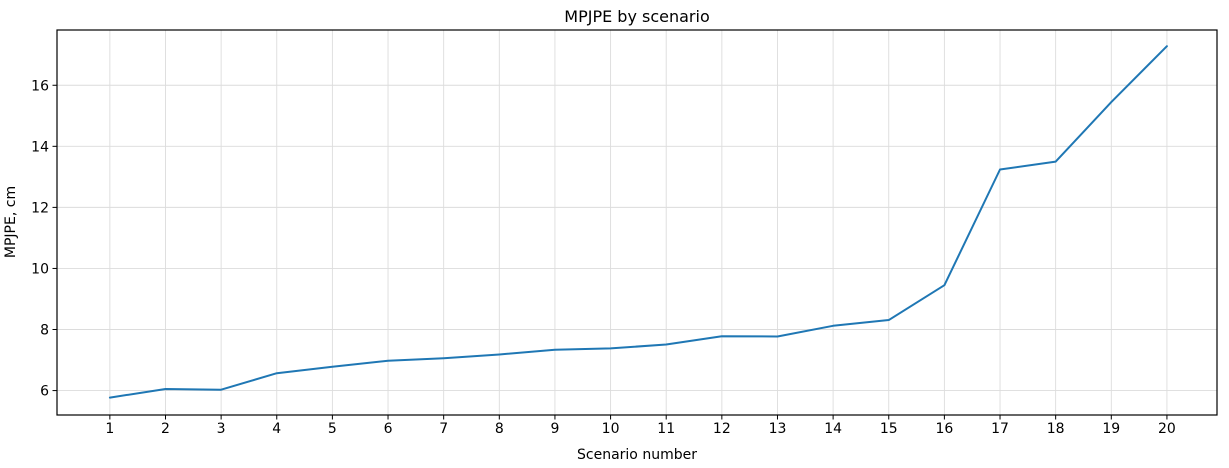 The width and height of the screenshot is (1229, 468). Describe the element at coordinates (1111, 429) in the screenshot. I see `x-tick-label-19: 19` at that location.